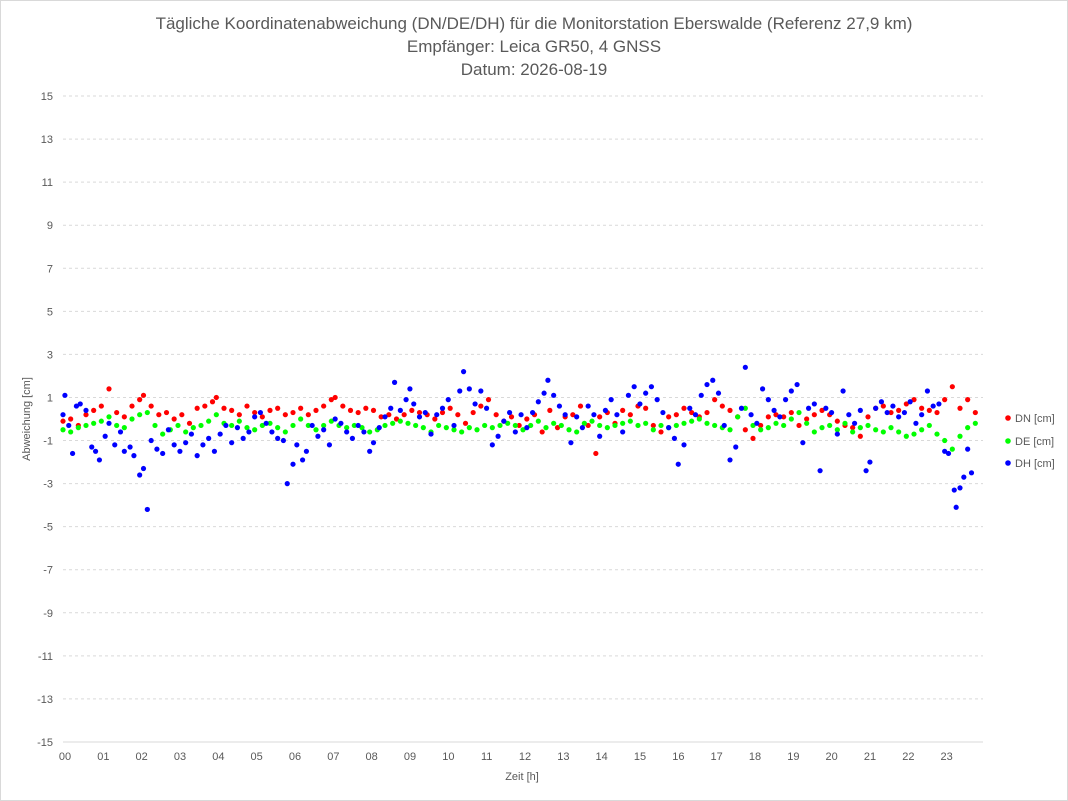  I want to click on legend-label: DE [cm], so click(1034, 442).